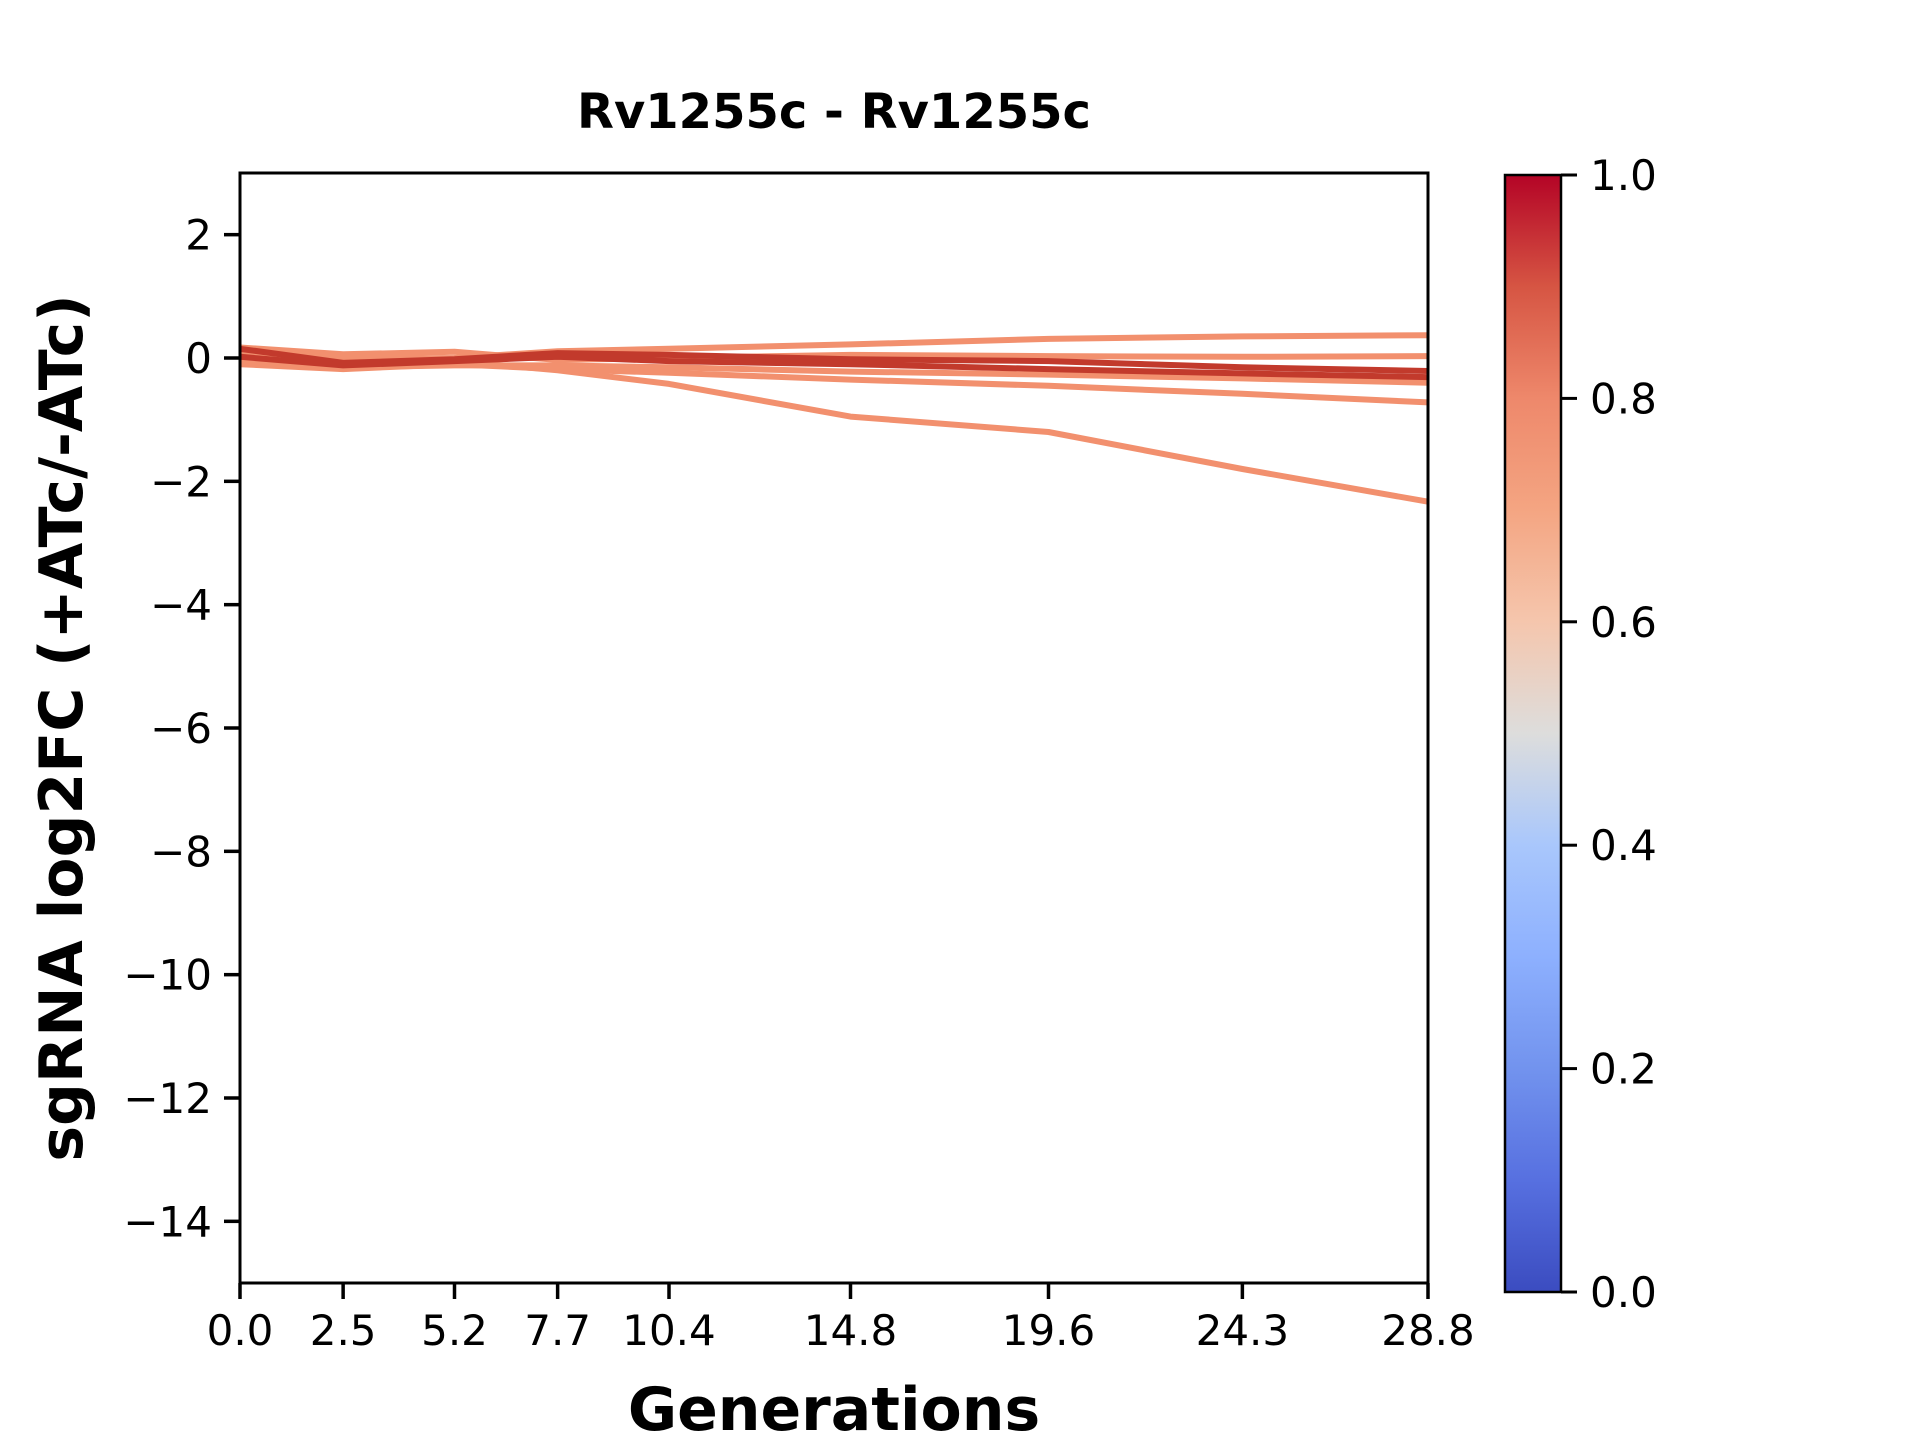  Describe the element at coordinates (834, 1407) in the screenshot. I see `x-axis-label: Generations` at that location.